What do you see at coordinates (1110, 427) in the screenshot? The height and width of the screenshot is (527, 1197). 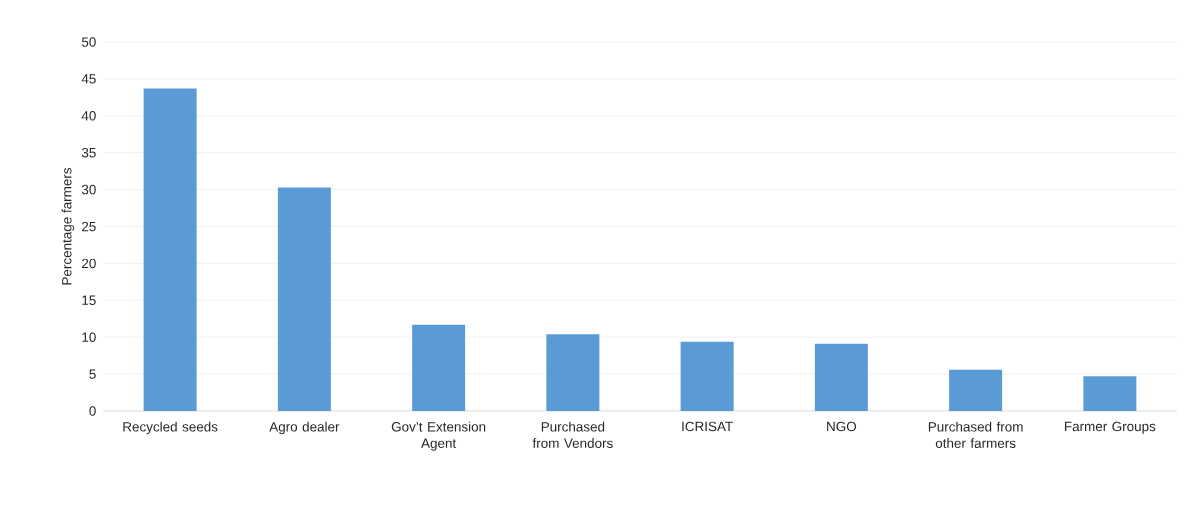 I see `x-tick-label: Farmer Groups` at bounding box center [1110, 427].